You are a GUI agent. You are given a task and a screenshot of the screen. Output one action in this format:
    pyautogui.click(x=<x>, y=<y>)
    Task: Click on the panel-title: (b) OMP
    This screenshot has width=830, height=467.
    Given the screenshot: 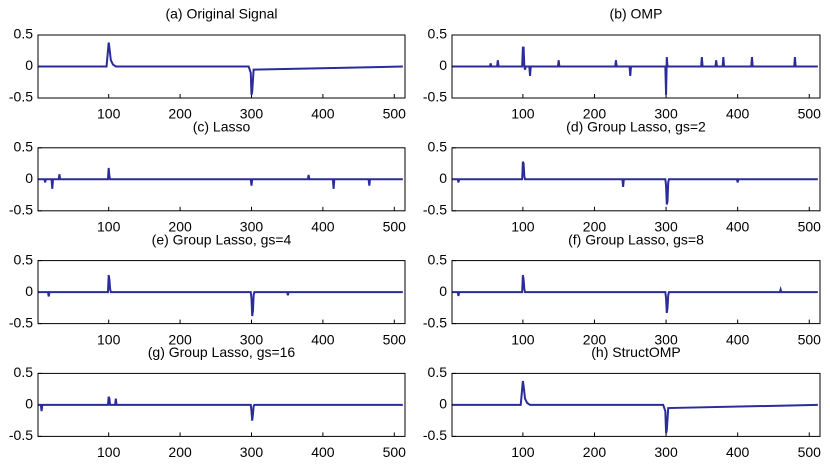 What is the action you would take?
    pyautogui.click(x=636, y=14)
    